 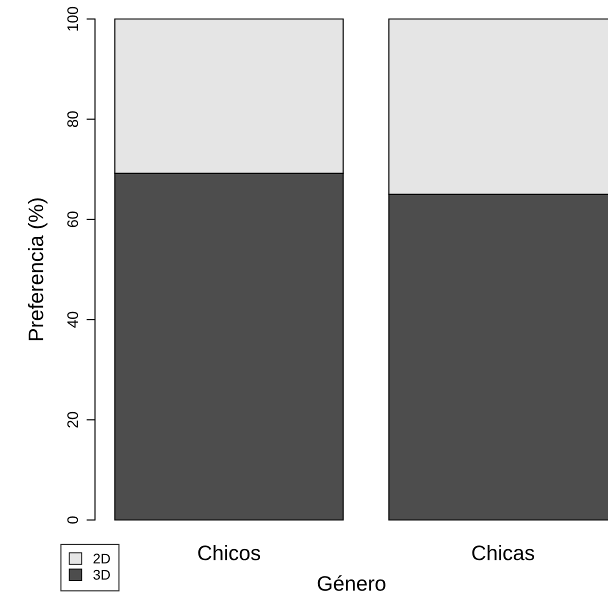 I want to click on x-tick-label: Chicos, so click(x=229, y=552).